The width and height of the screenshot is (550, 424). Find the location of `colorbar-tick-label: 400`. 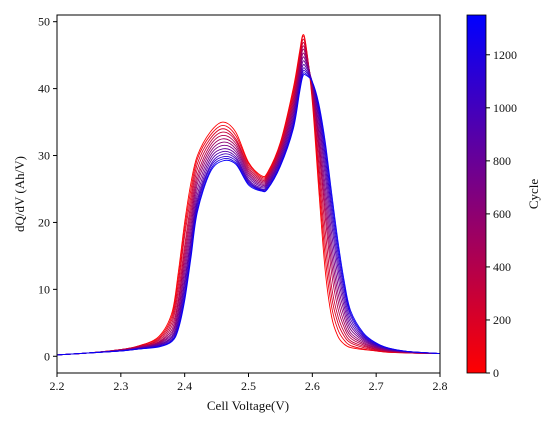

colorbar-tick-label: 400 is located at coordinates (502, 267).